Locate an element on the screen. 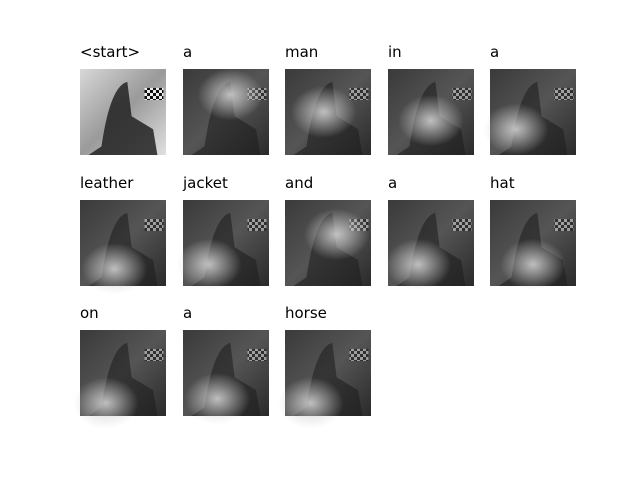 The height and width of the screenshot is (480, 640). word-title: on is located at coordinates (89, 313).